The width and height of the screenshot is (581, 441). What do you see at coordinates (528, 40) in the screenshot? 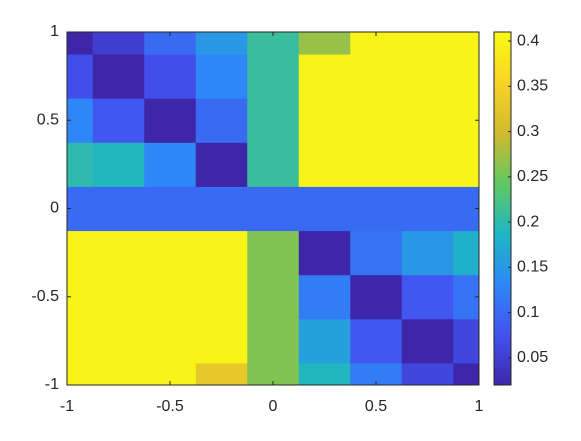
I see `colorbar-tick-label: 0.4` at bounding box center [528, 40].